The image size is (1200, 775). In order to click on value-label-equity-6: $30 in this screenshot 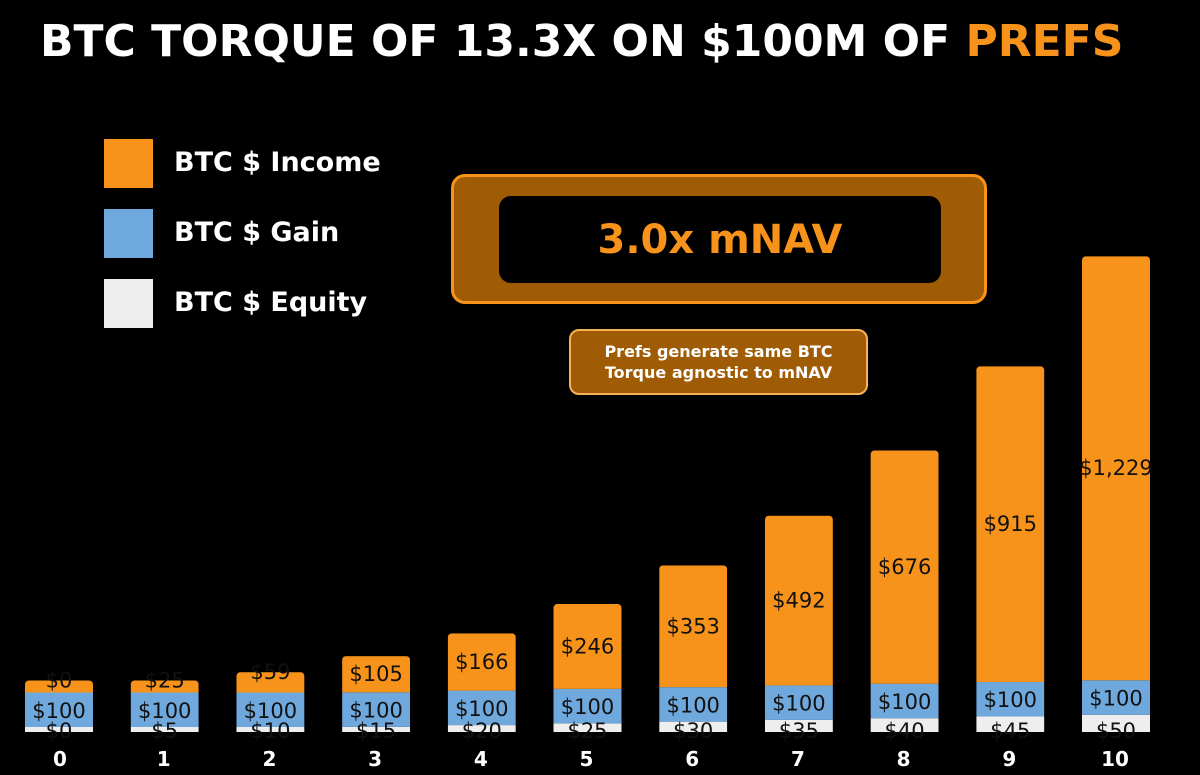, I will do `click(693, 731)`.